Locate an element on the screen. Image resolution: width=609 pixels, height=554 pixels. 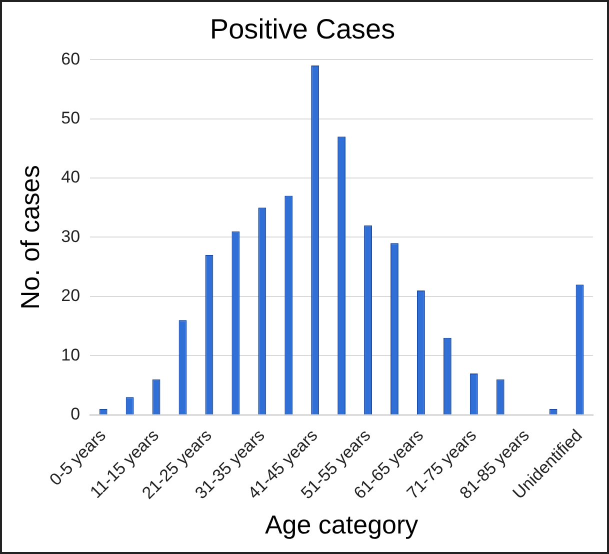
y-tick-label: 10 is located at coordinates (70, 354).